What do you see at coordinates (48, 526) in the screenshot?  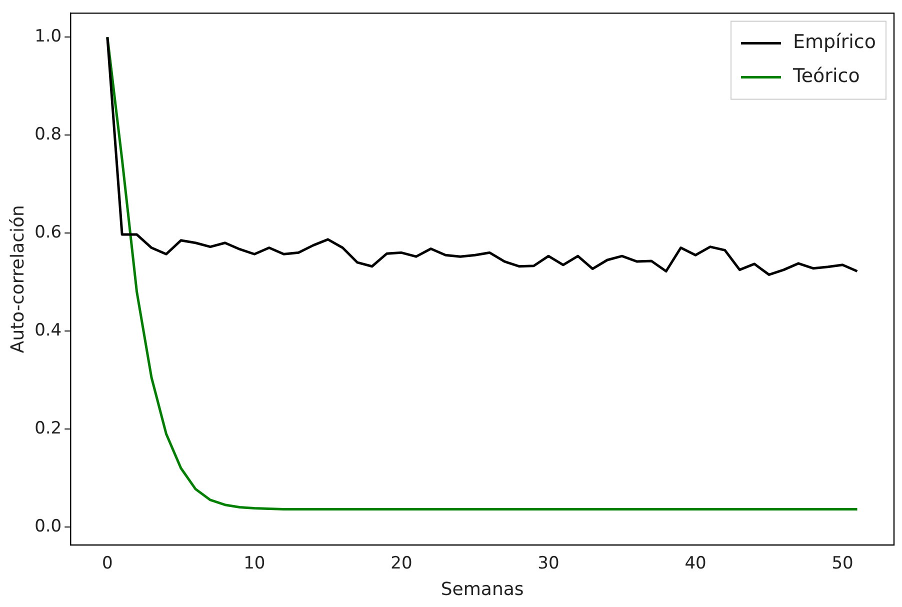 I see `y-tick-label: 0.0` at bounding box center [48, 526].